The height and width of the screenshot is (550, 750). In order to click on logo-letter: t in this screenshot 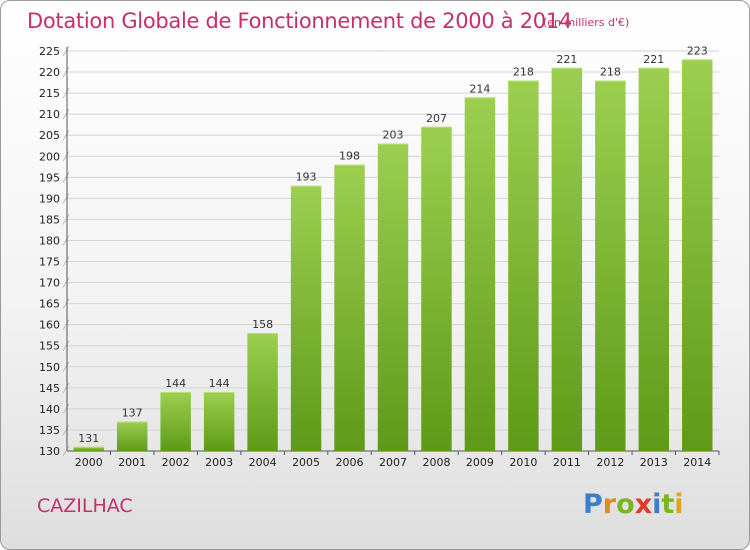, I will do `click(668, 504)`.